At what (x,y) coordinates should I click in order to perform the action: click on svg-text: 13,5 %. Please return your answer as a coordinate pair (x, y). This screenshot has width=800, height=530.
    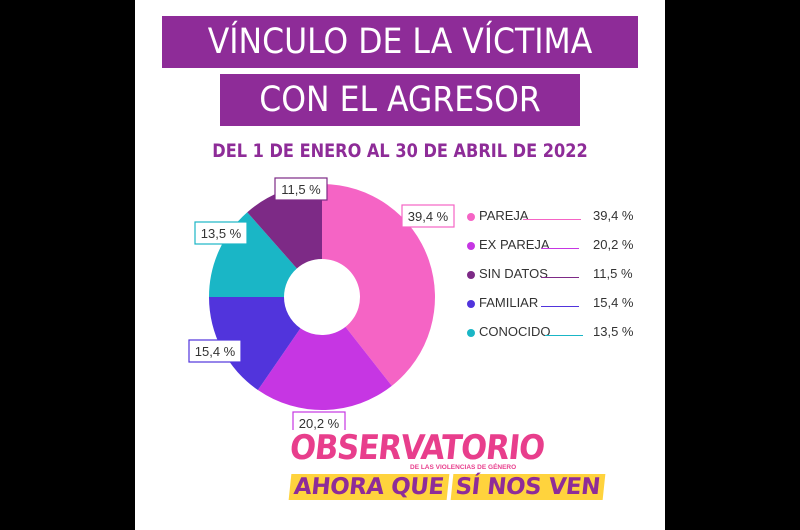
    Looking at the image, I should click on (221, 233).